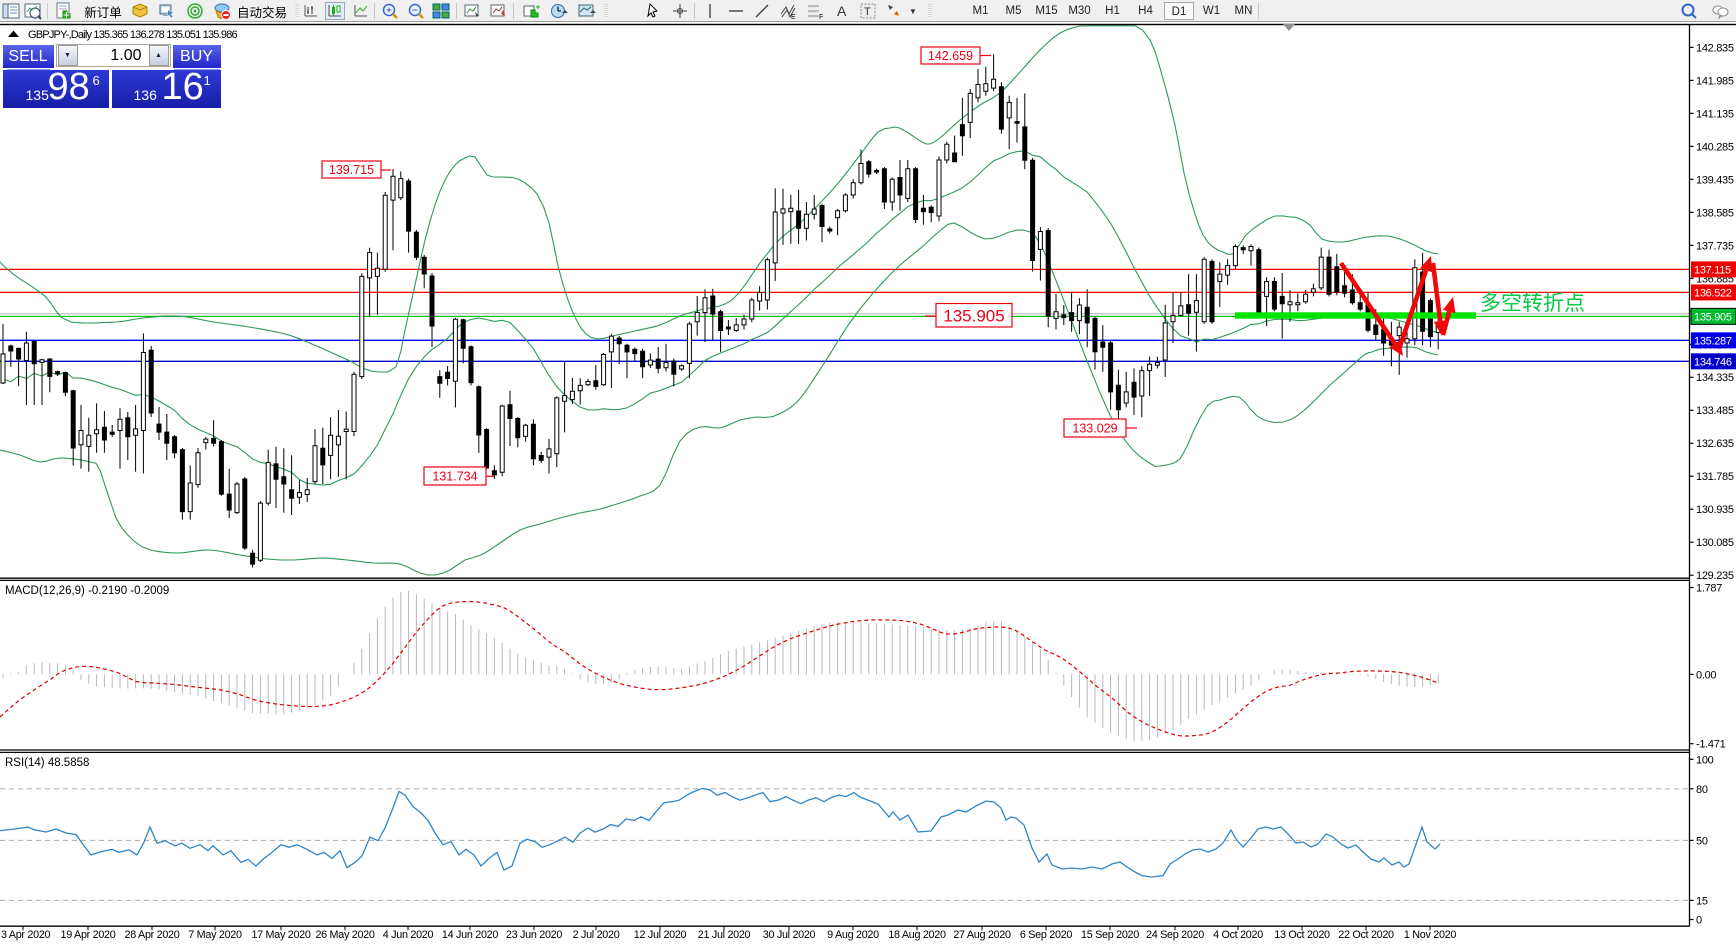 Image resolution: width=1736 pixels, height=948 pixels. Describe the element at coordinates (1715, 81) in the screenshot. I see `svg-text: 141.985` at that location.